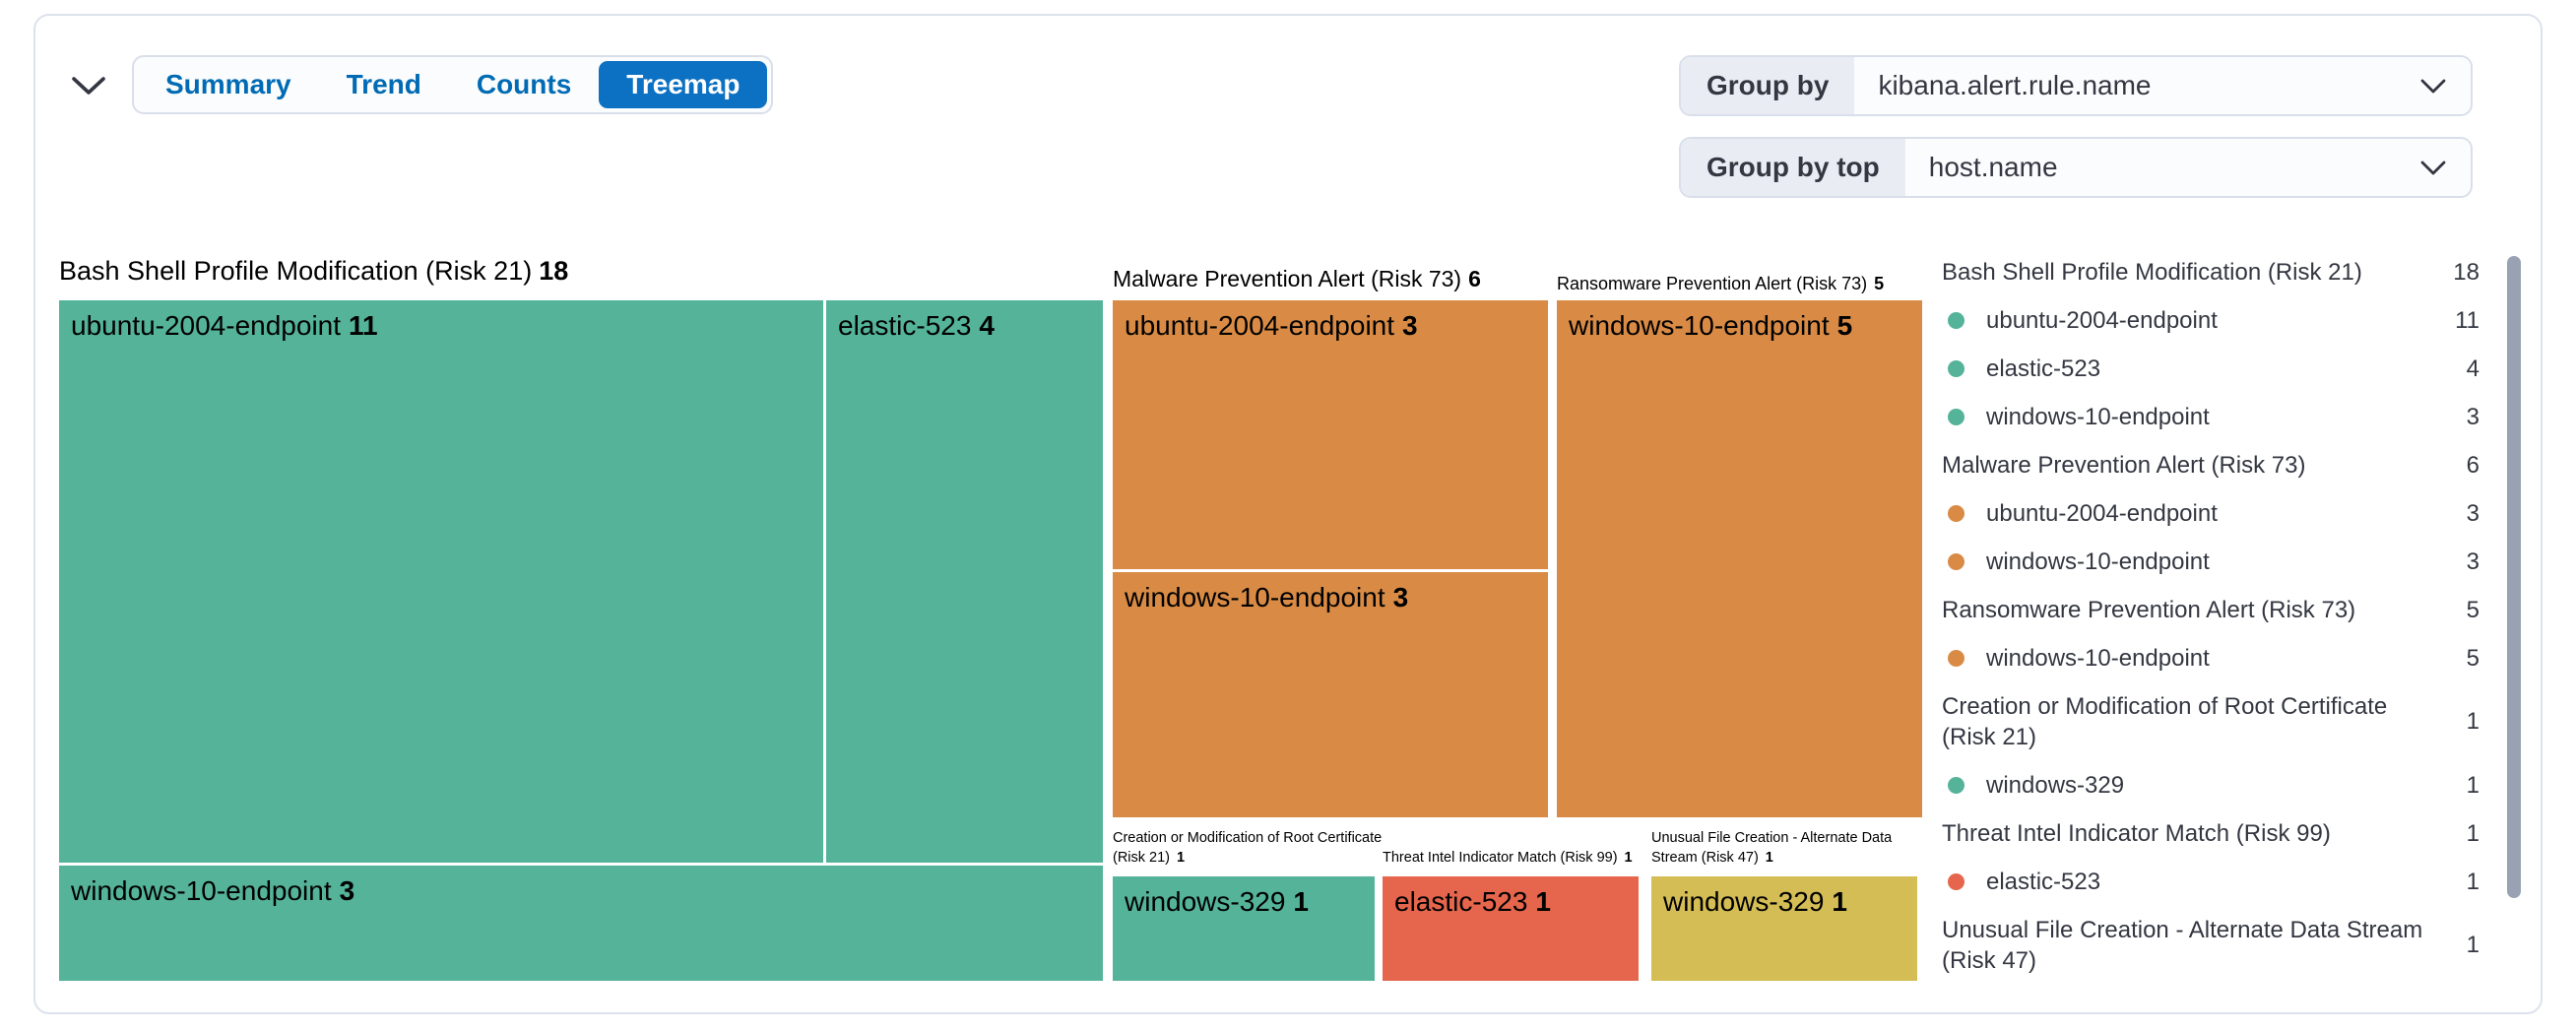  What do you see at coordinates (2015, 85) in the screenshot?
I see `group-by-value: kibana.alert.rule.name` at bounding box center [2015, 85].